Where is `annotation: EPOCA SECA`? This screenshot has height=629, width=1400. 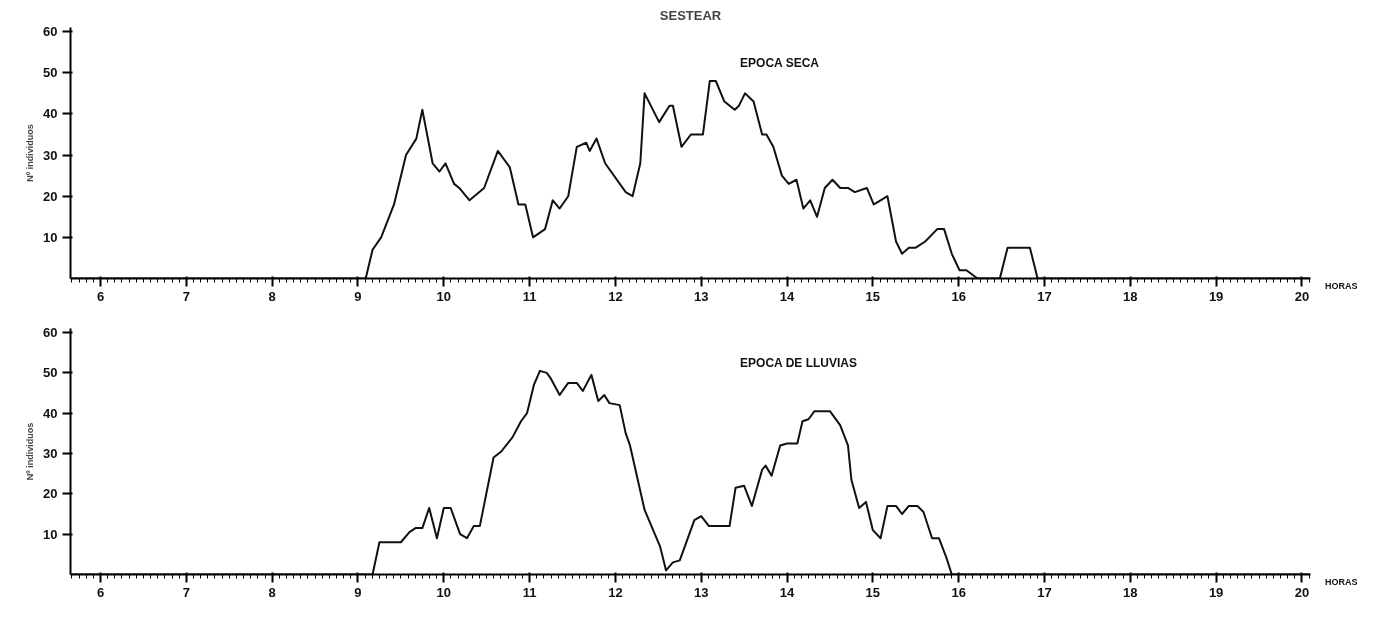
annotation: EPOCA SECA is located at coordinates (780, 63).